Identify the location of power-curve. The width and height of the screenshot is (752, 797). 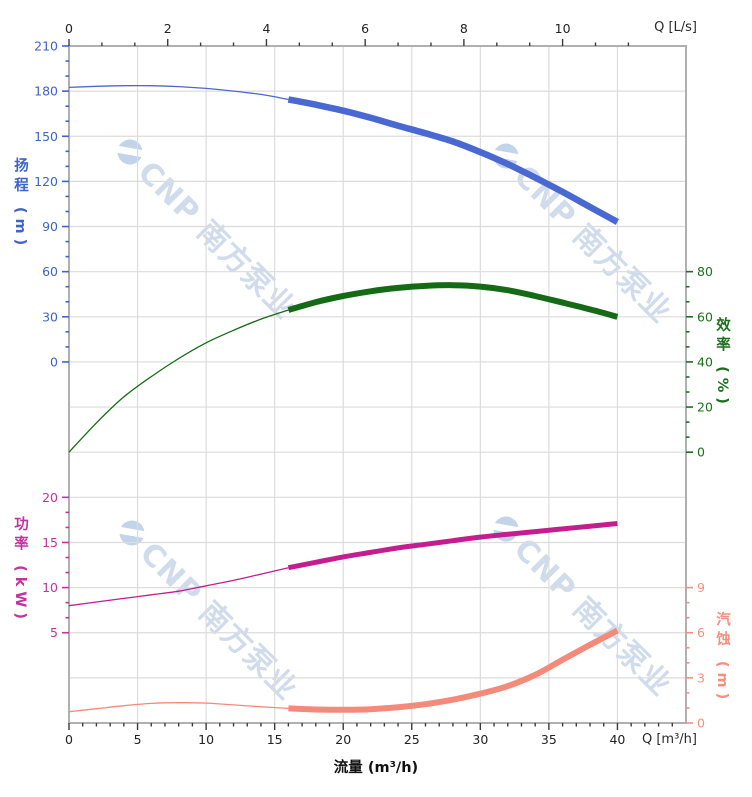
(343, 564).